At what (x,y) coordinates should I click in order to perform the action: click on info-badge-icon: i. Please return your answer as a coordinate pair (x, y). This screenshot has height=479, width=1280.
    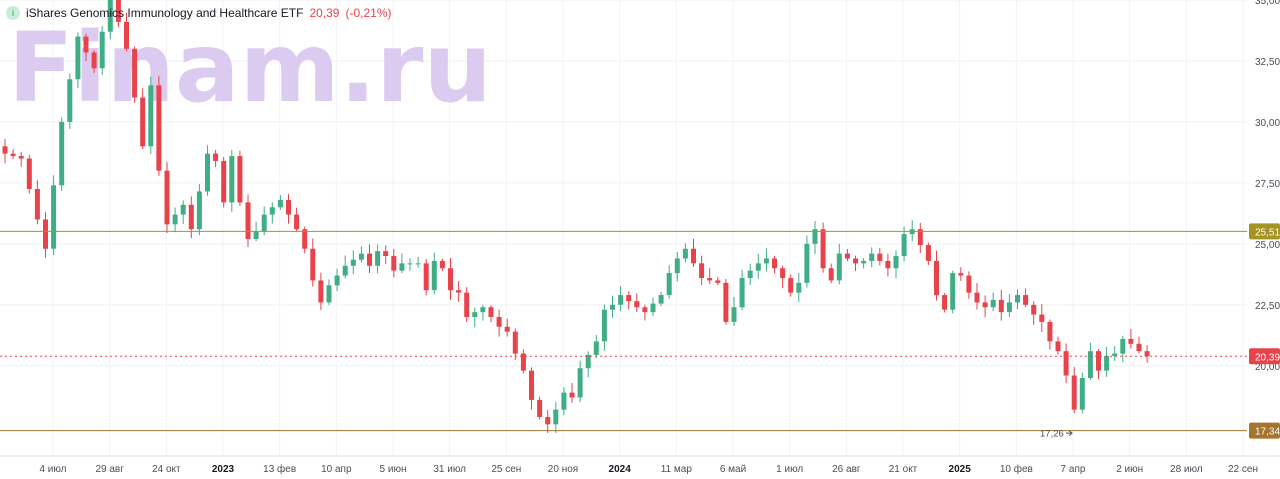
    Looking at the image, I should click on (13, 13).